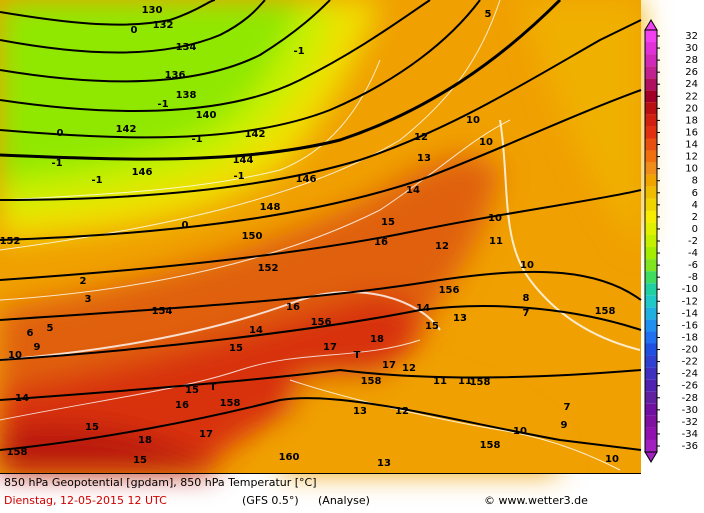 The image size is (704, 513). What do you see at coordinates (690, 386) in the screenshot?
I see `colorbar-label: -26` at bounding box center [690, 386].